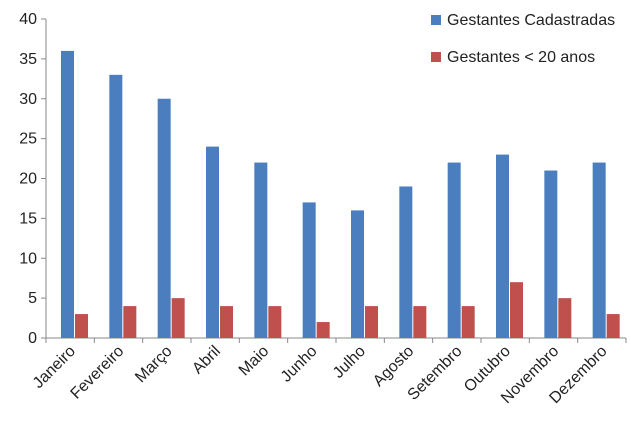 Image resolution: width=631 pixels, height=430 pixels. What do you see at coordinates (32, 338) in the screenshot?
I see `y-tick-label: 0` at bounding box center [32, 338].